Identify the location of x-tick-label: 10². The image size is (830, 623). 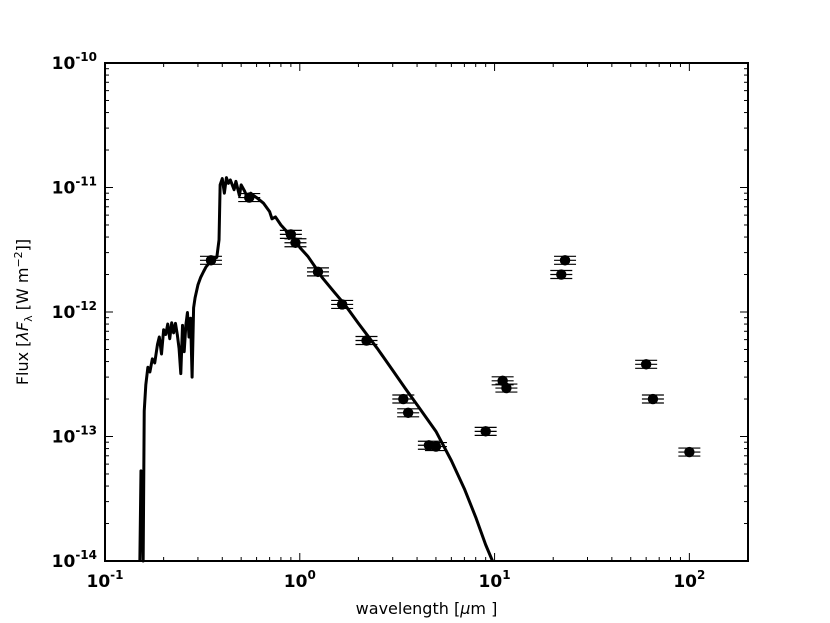
(689, 580).